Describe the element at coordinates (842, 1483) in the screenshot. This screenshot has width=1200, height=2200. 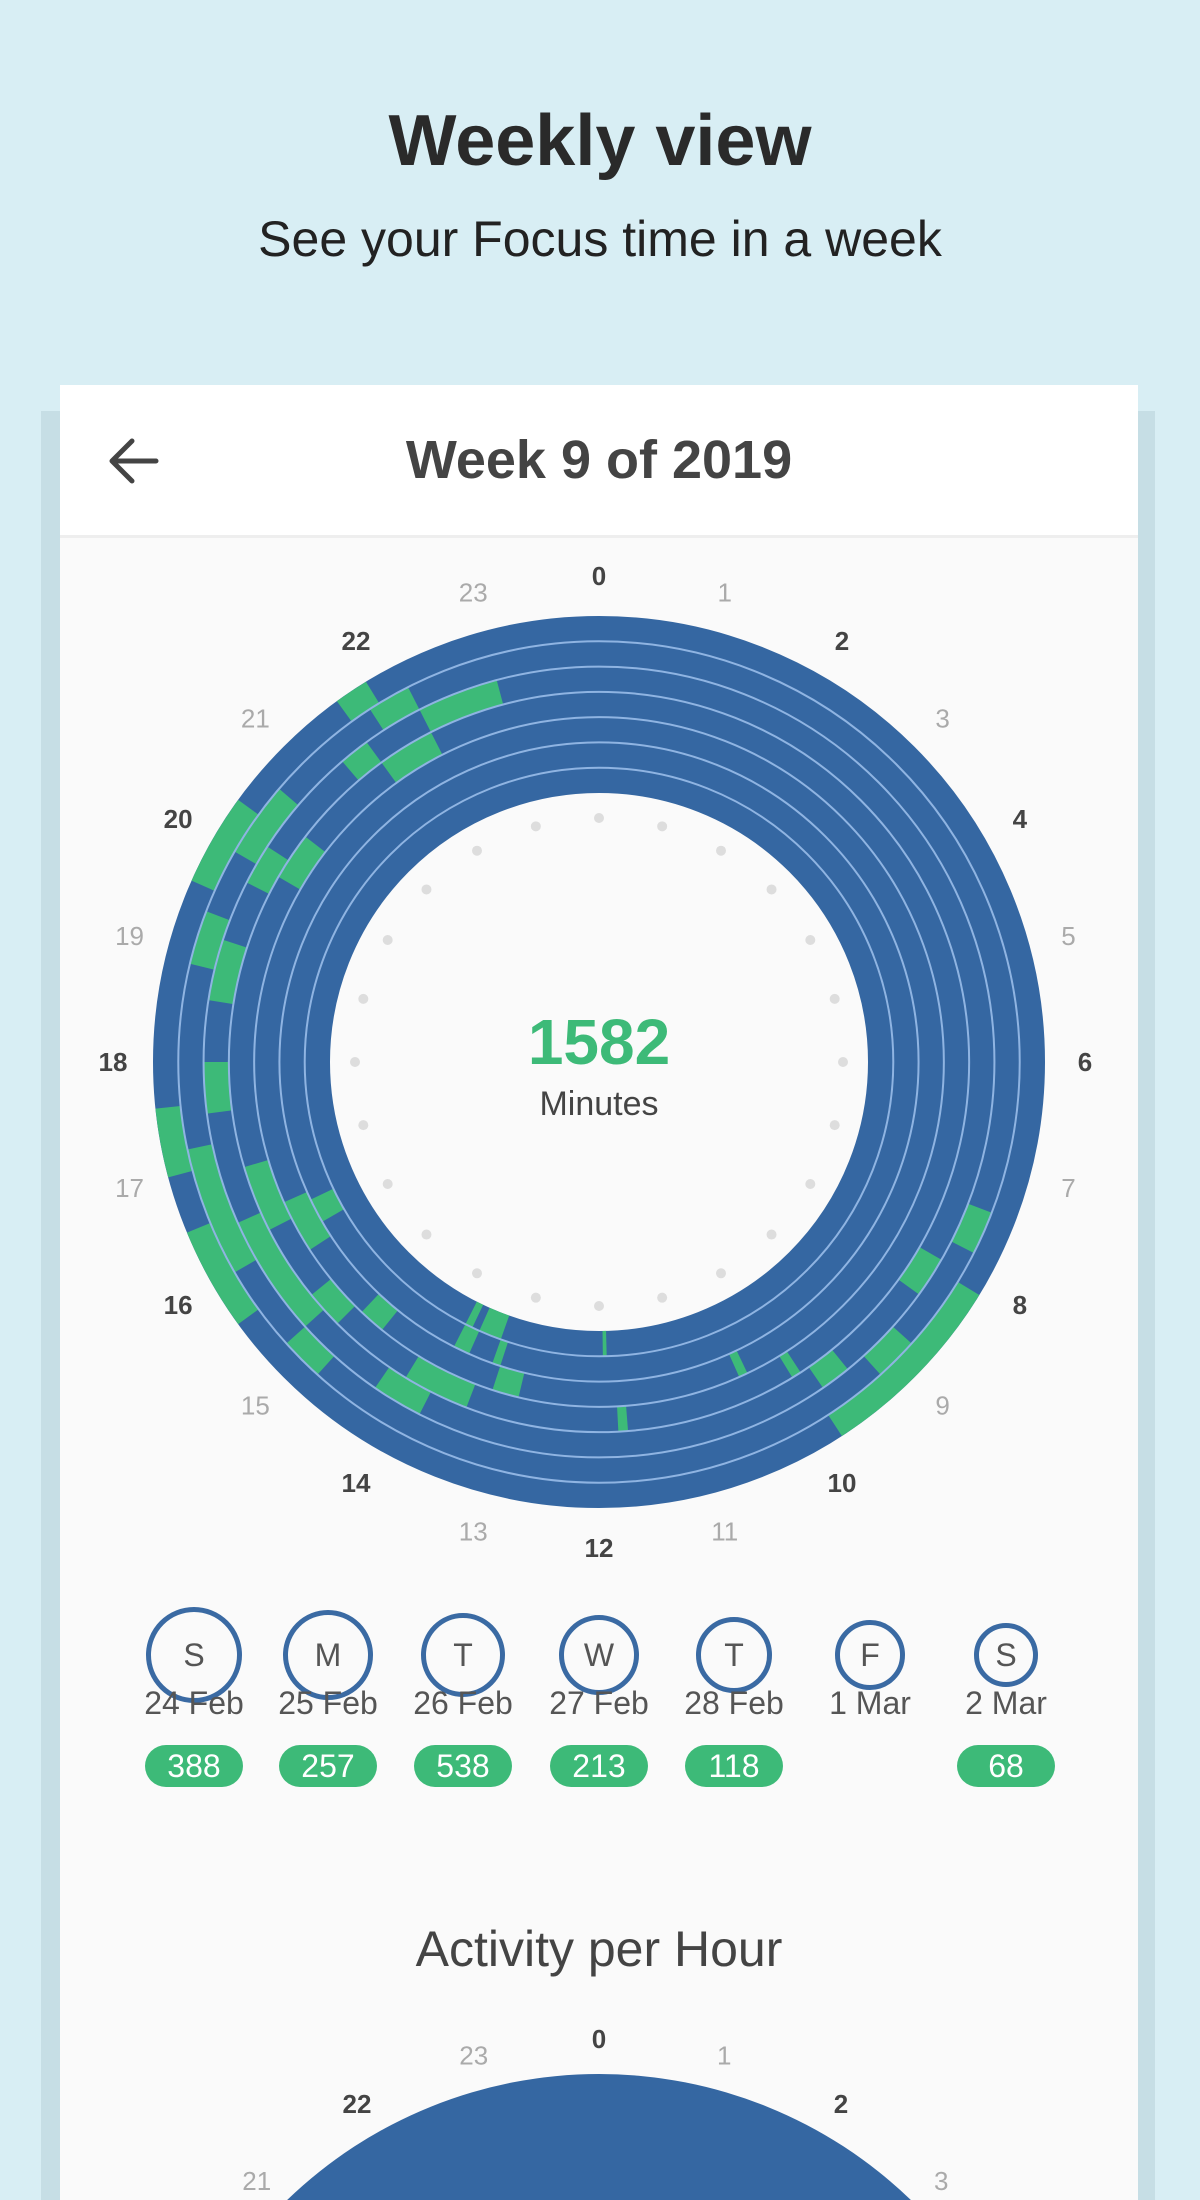
I see `hour-label-10: 10` at that location.